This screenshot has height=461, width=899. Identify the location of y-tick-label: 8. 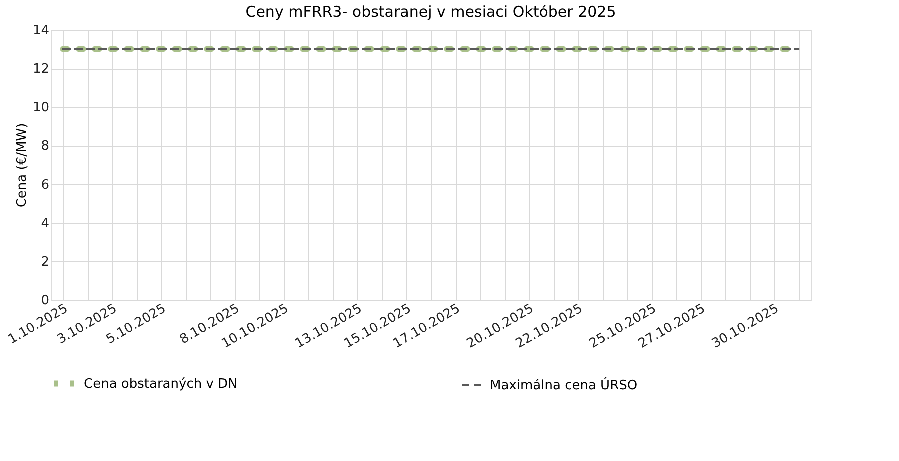
(45, 146).